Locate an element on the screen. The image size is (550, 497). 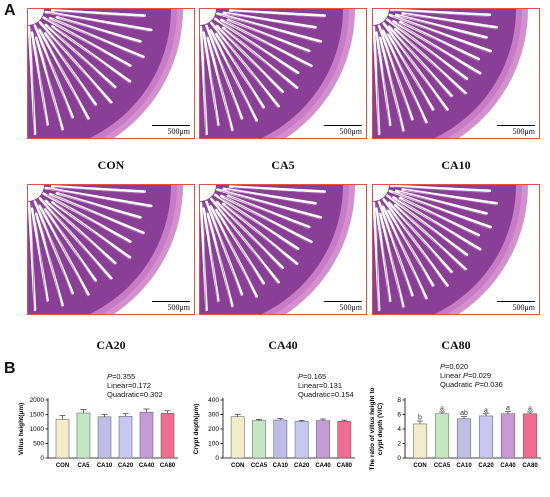
significance-letter: b is located at coordinates (420, 418).